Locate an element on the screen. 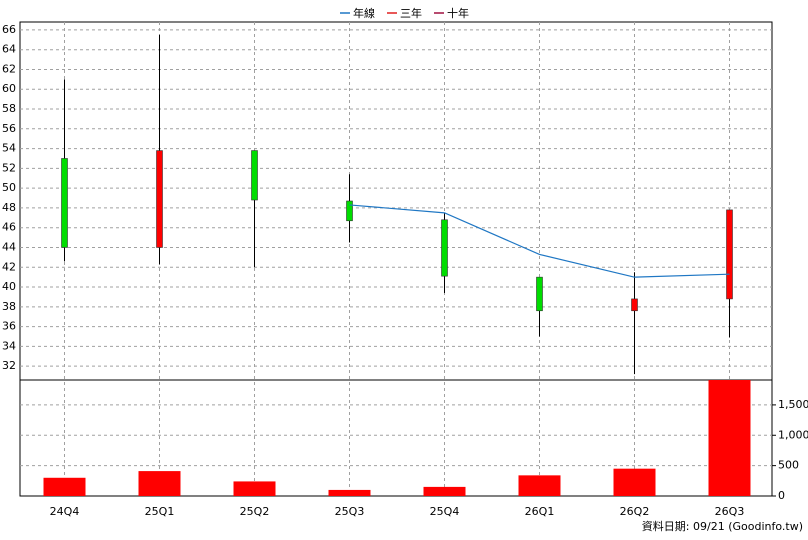 The image size is (808, 540). y-tick-label: 56 is located at coordinates (9, 128).